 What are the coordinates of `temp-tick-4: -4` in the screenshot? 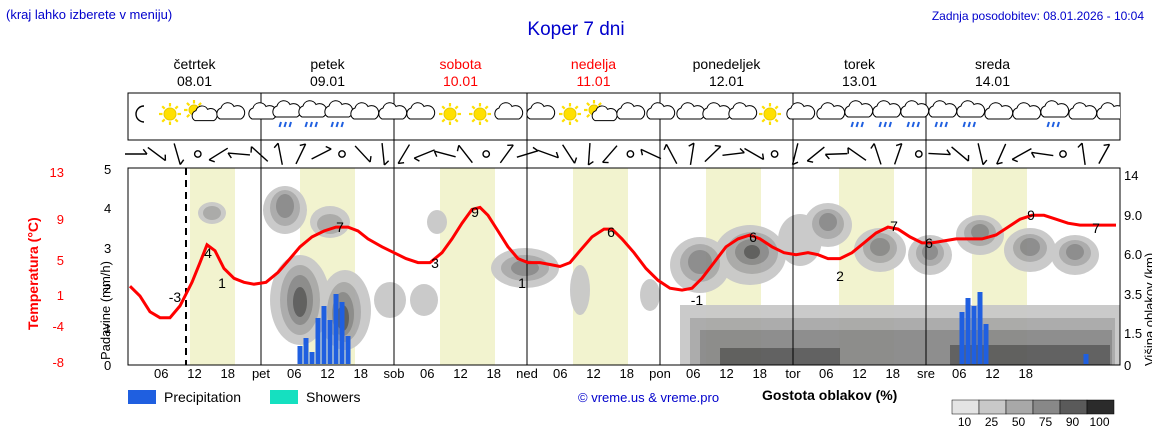 It's located at (58, 326).